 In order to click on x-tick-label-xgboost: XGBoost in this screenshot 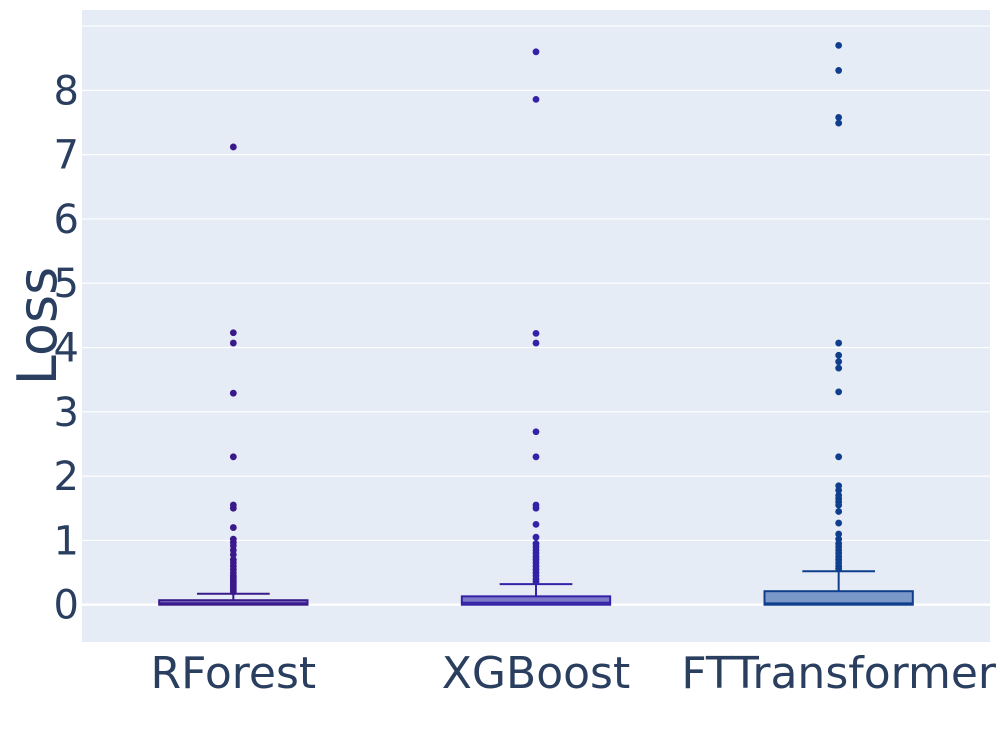, I will do `click(536, 673)`.